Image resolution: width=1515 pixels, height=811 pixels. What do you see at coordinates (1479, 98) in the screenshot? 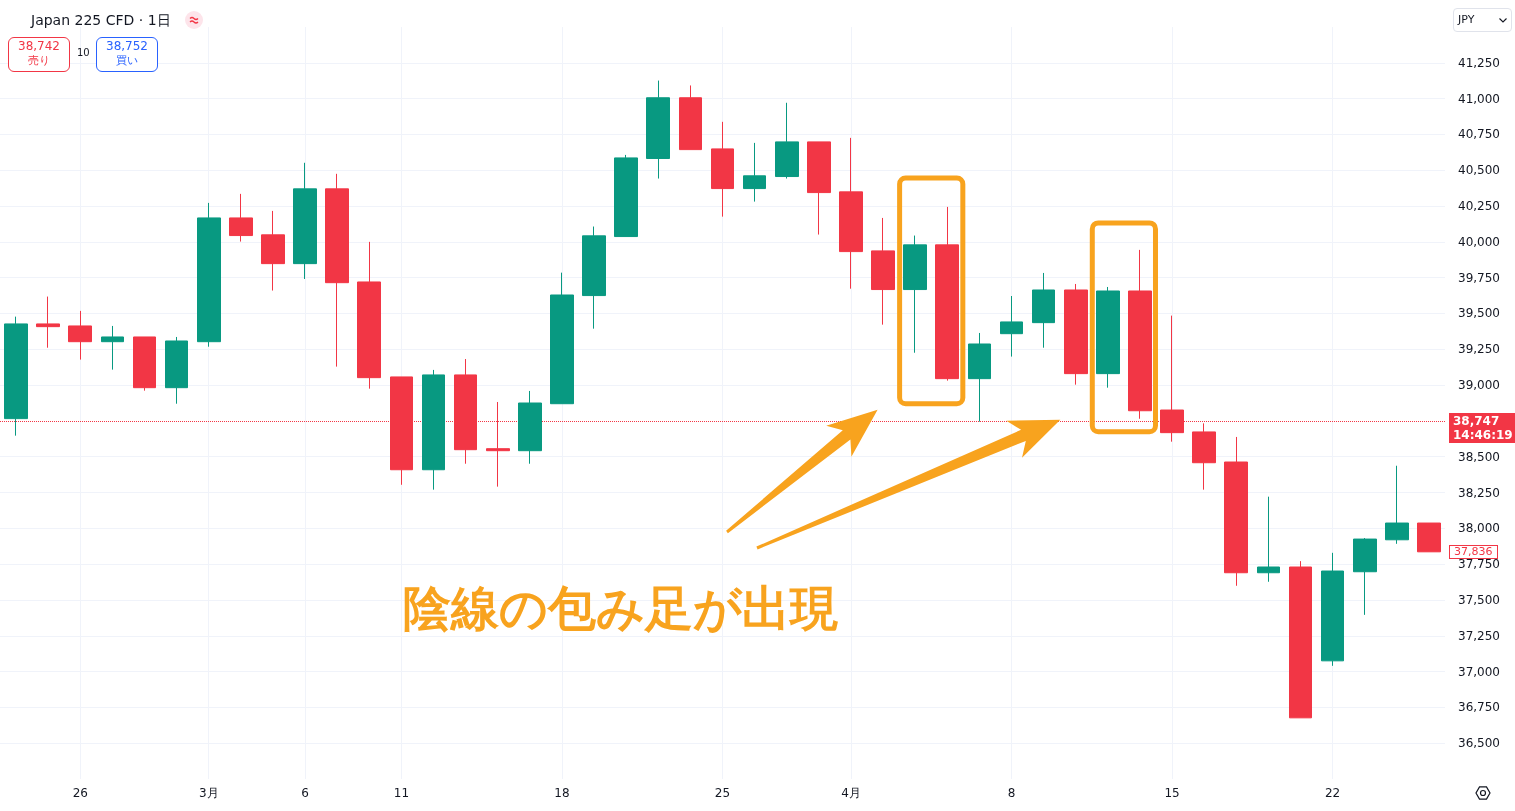
I see `y-tick-label: 41,000` at bounding box center [1479, 98].